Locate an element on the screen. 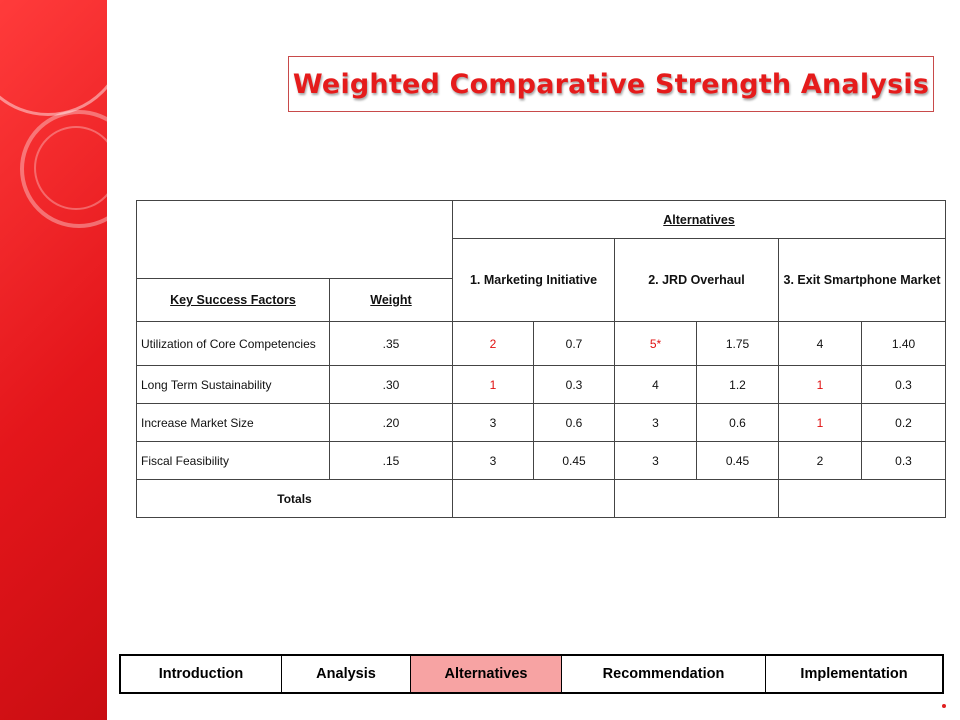 The width and height of the screenshot is (960, 720). nav-analysis: Analysis is located at coordinates (346, 674).